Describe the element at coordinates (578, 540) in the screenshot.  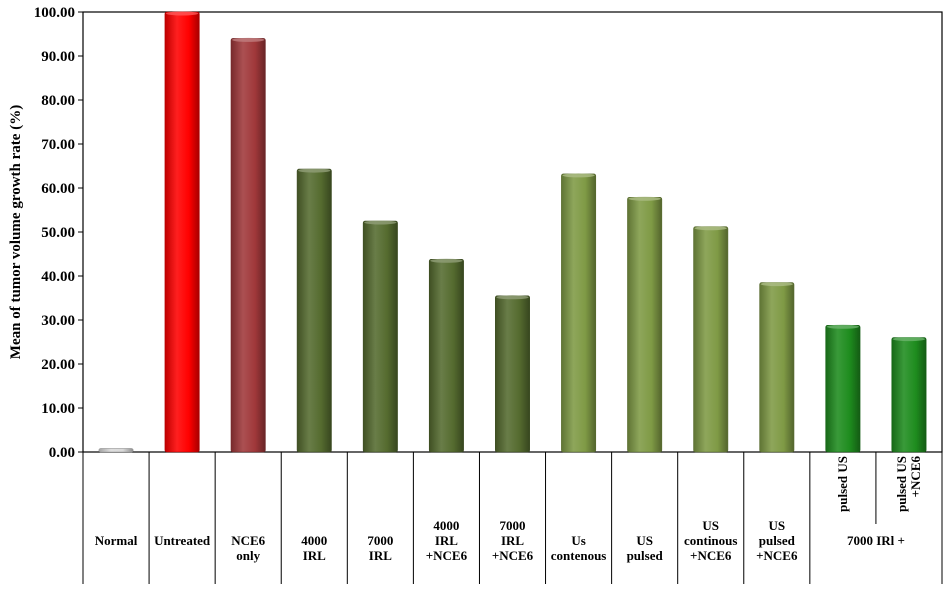
I see `category-label: Us` at that location.